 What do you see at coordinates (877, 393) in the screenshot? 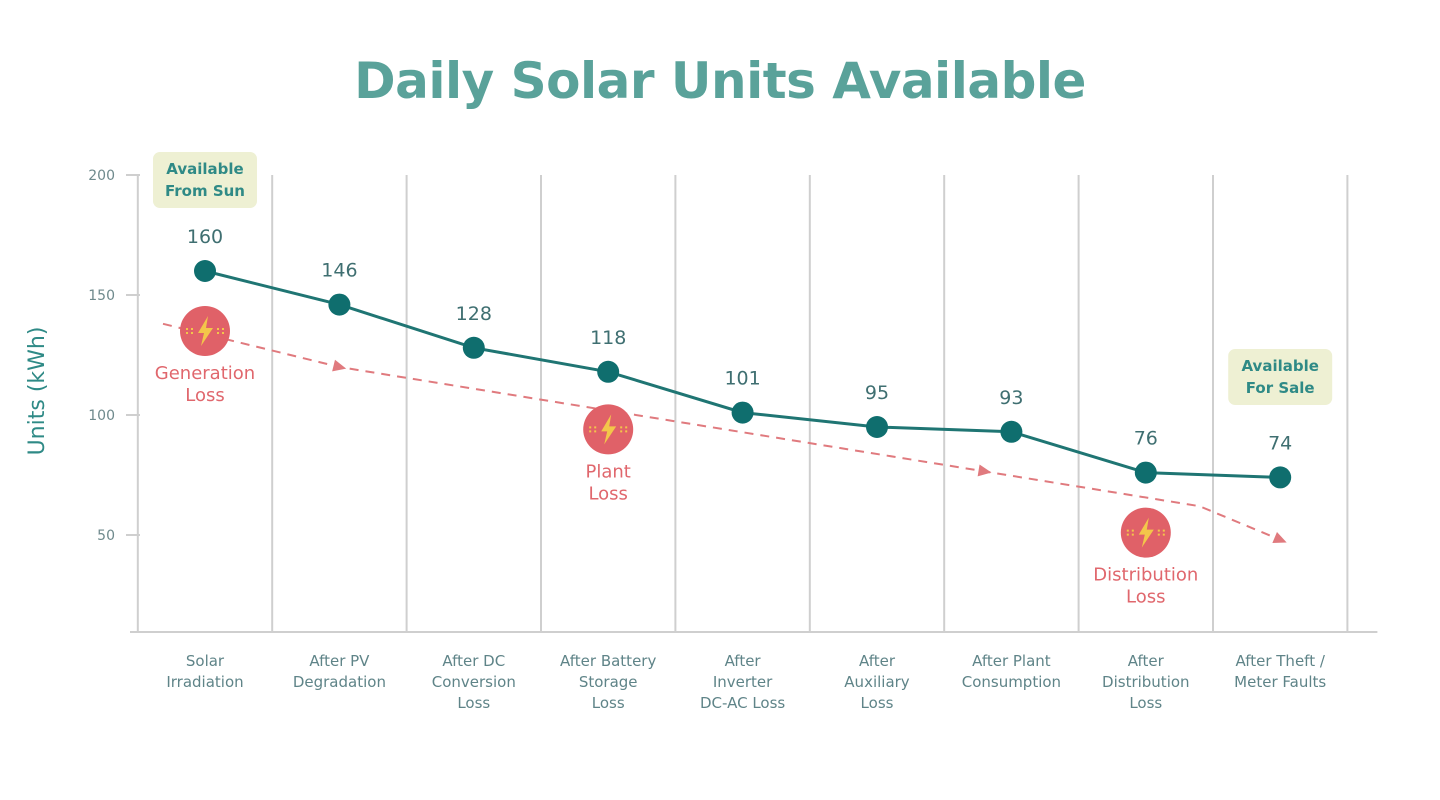
I see `data-label: 95` at bounding box center [877, 393].